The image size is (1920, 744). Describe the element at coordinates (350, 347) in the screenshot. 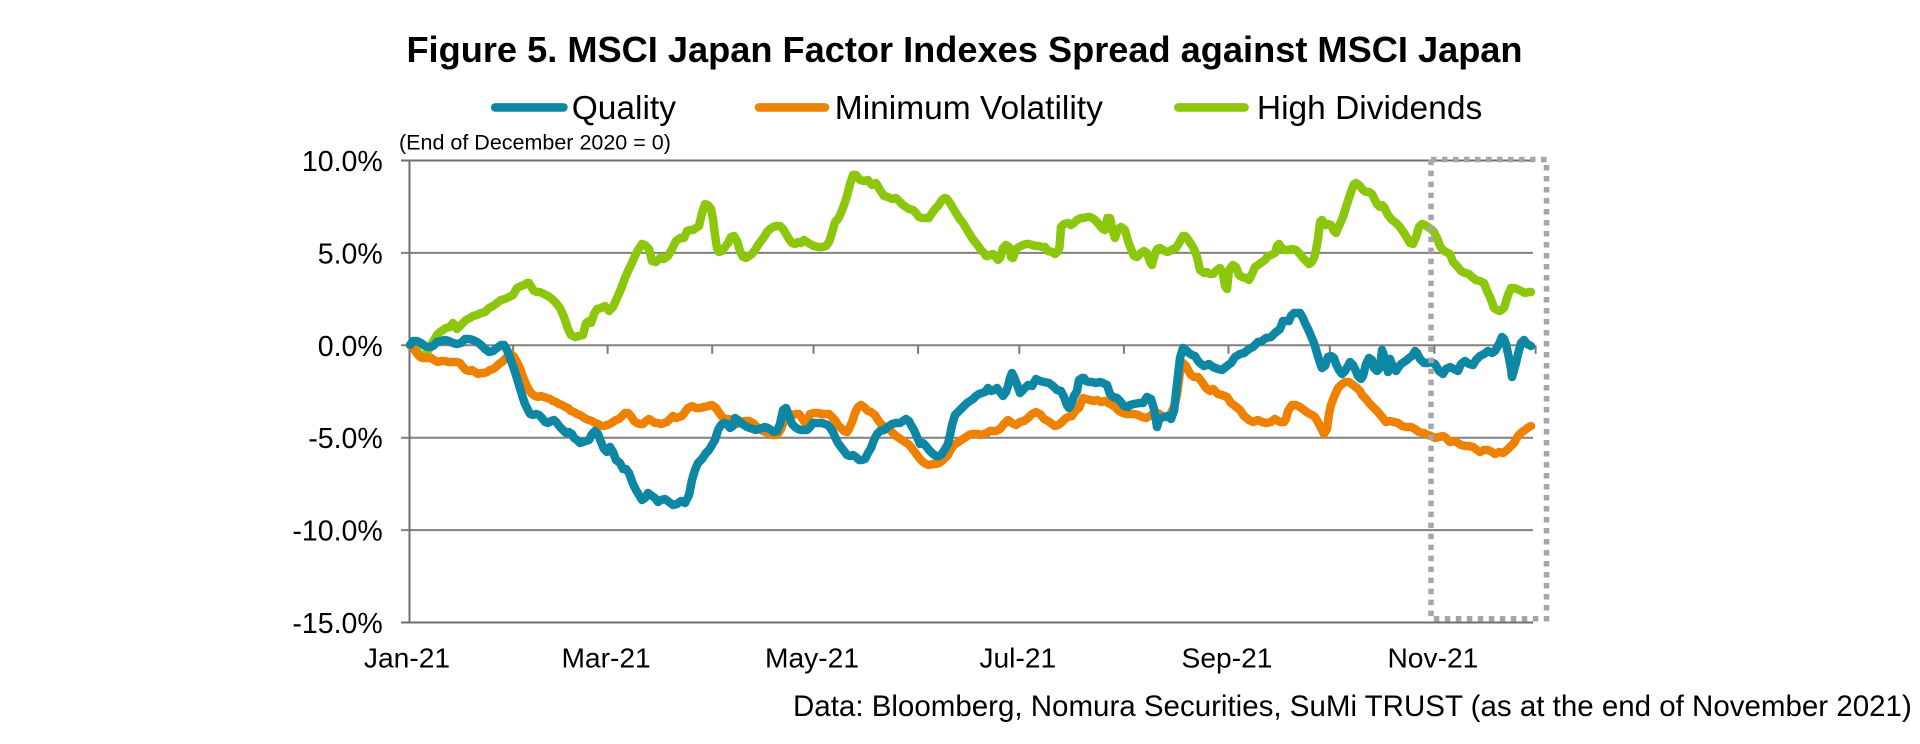

I see `svg-text: 0.0%` at that location.